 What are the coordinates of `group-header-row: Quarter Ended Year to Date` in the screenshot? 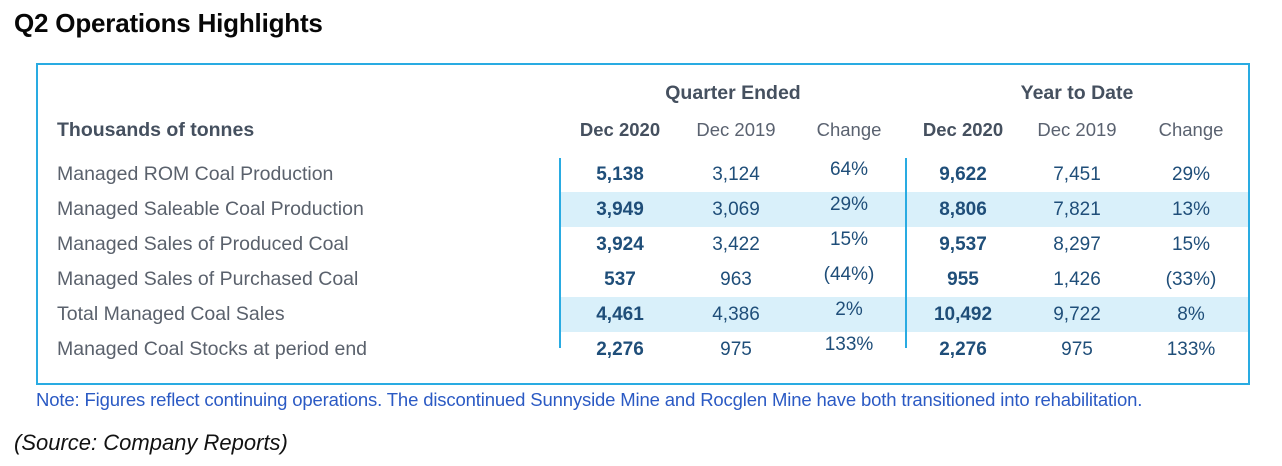 It's located at (643, 88).